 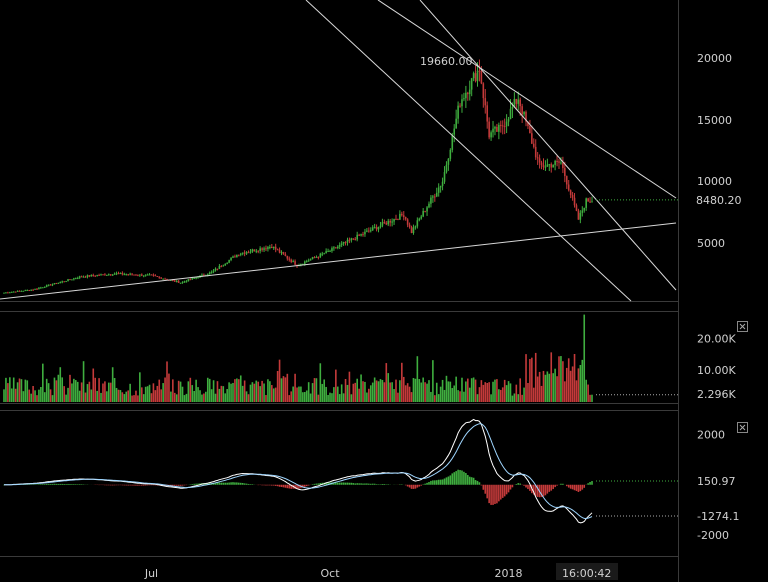 What do you see at coordinates (716, 338) in the screenshot?
I see `volume-tick-label: 20.00K` at bounding box center [716, 338].